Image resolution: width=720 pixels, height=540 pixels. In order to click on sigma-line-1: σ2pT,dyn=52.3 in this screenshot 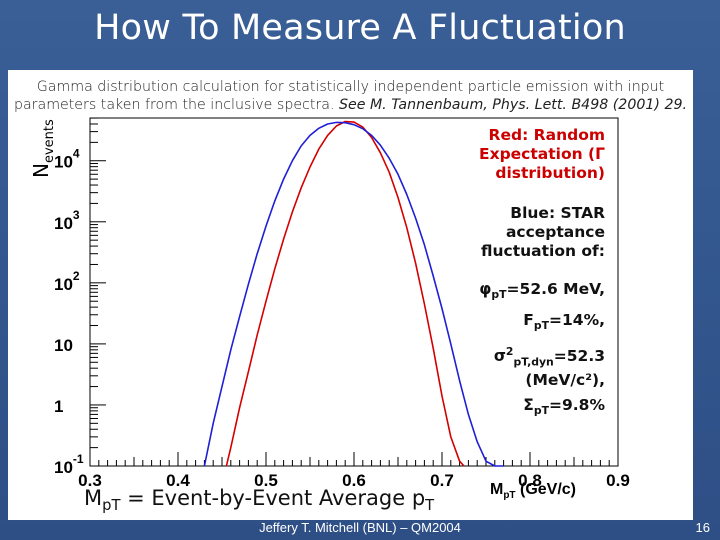, I will do `click(506, 356)`.